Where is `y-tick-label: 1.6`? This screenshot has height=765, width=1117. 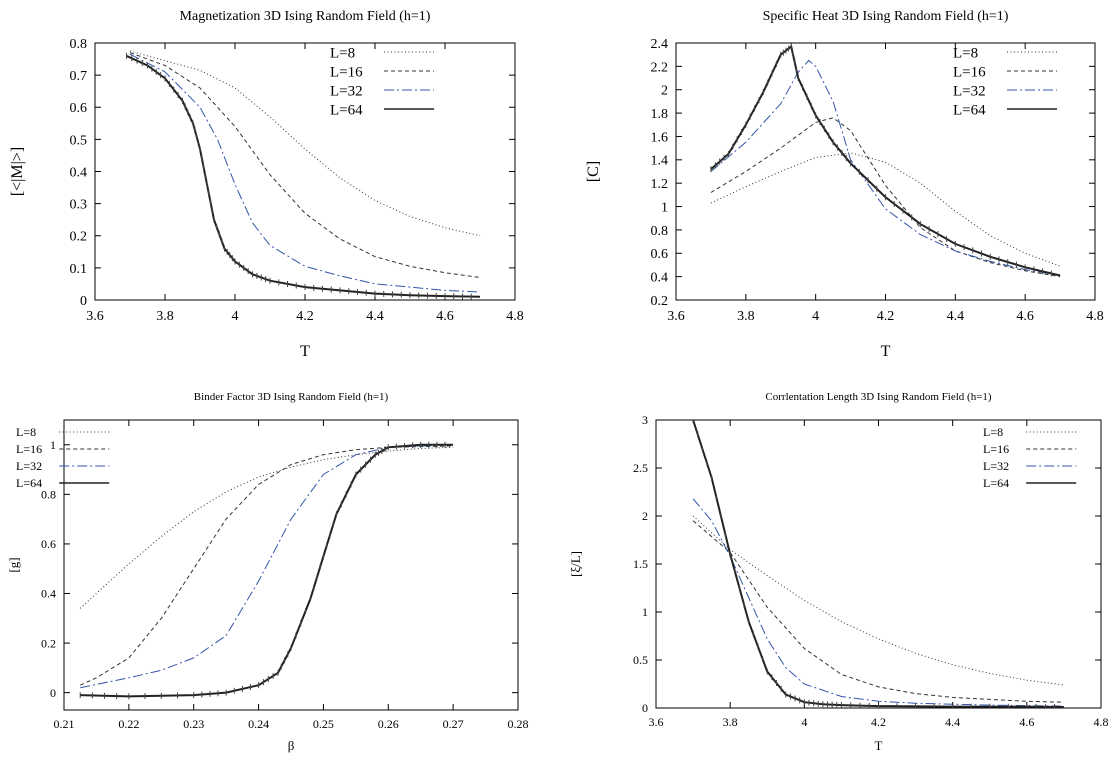
y-tick-label: 1.6 is located at coordinates (660, 137).